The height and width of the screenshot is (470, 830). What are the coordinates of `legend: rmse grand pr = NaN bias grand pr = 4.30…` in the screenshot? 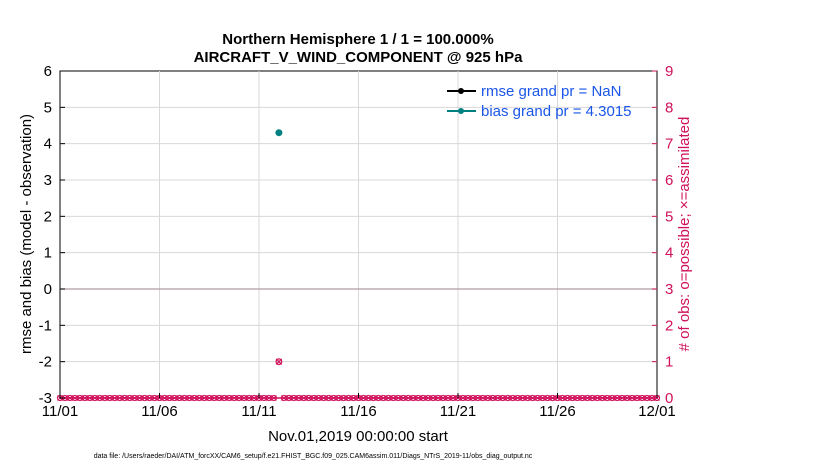 It's located at (539, 101).